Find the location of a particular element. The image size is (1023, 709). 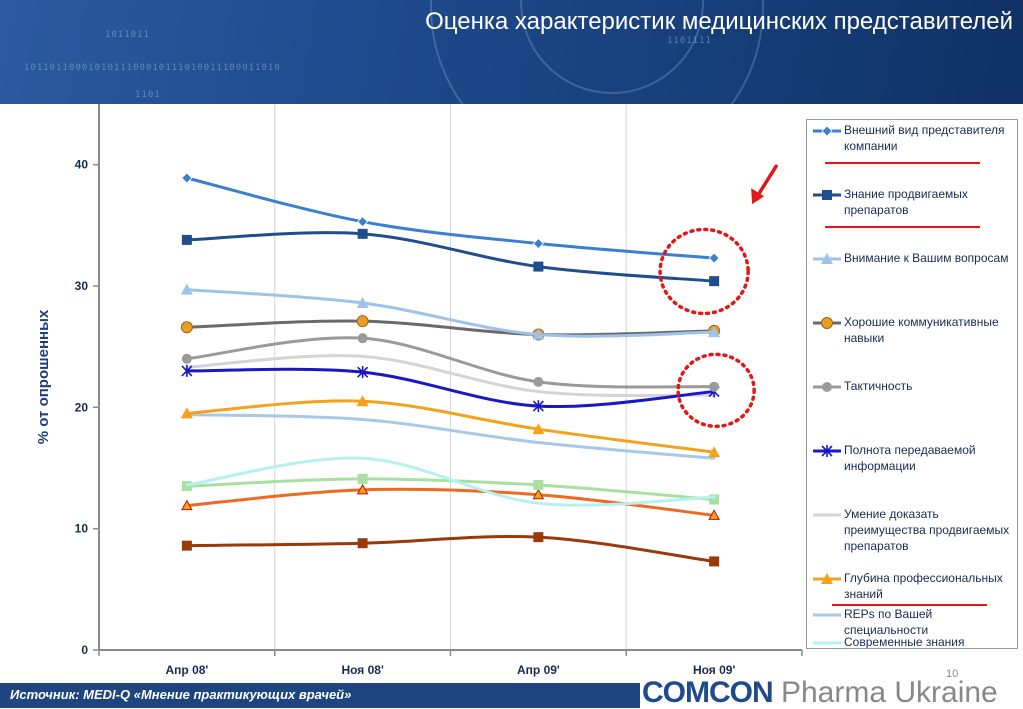

logo-comcon: COMCON is located at coordinates (708, 692).